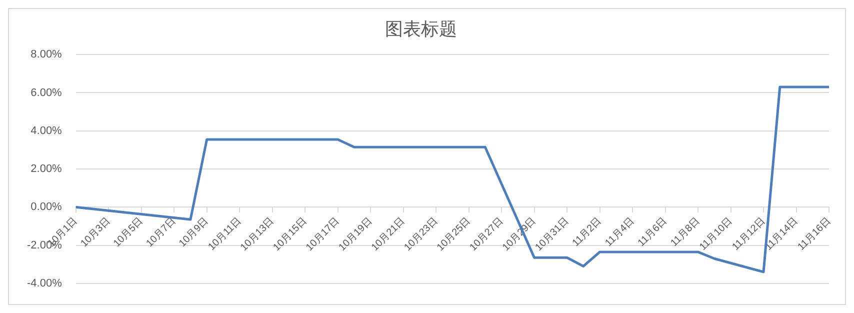  What do you see at coordinates (620, 232) in the screenshot?
I see `x-tick-label: 11月4日` at bounding box center [620, 232].